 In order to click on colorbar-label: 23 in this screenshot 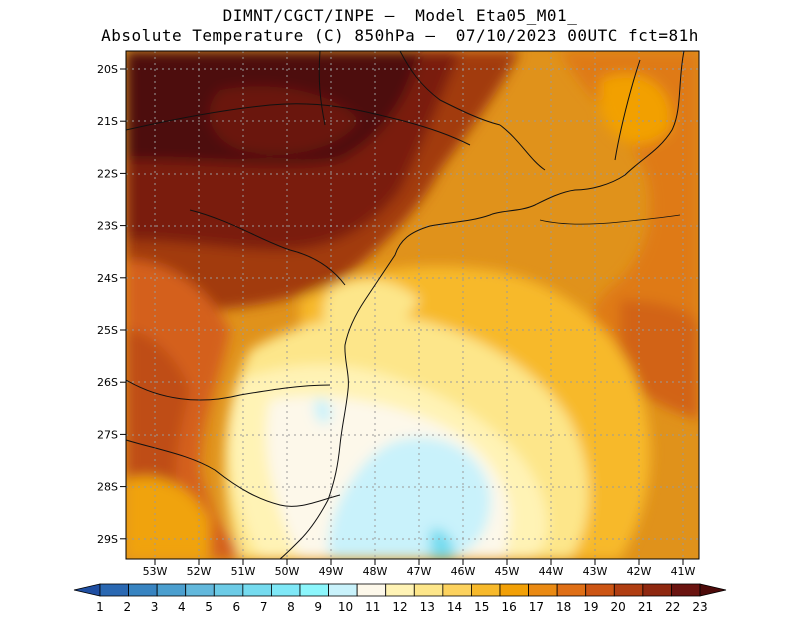, I will do `click(699, 607)`.